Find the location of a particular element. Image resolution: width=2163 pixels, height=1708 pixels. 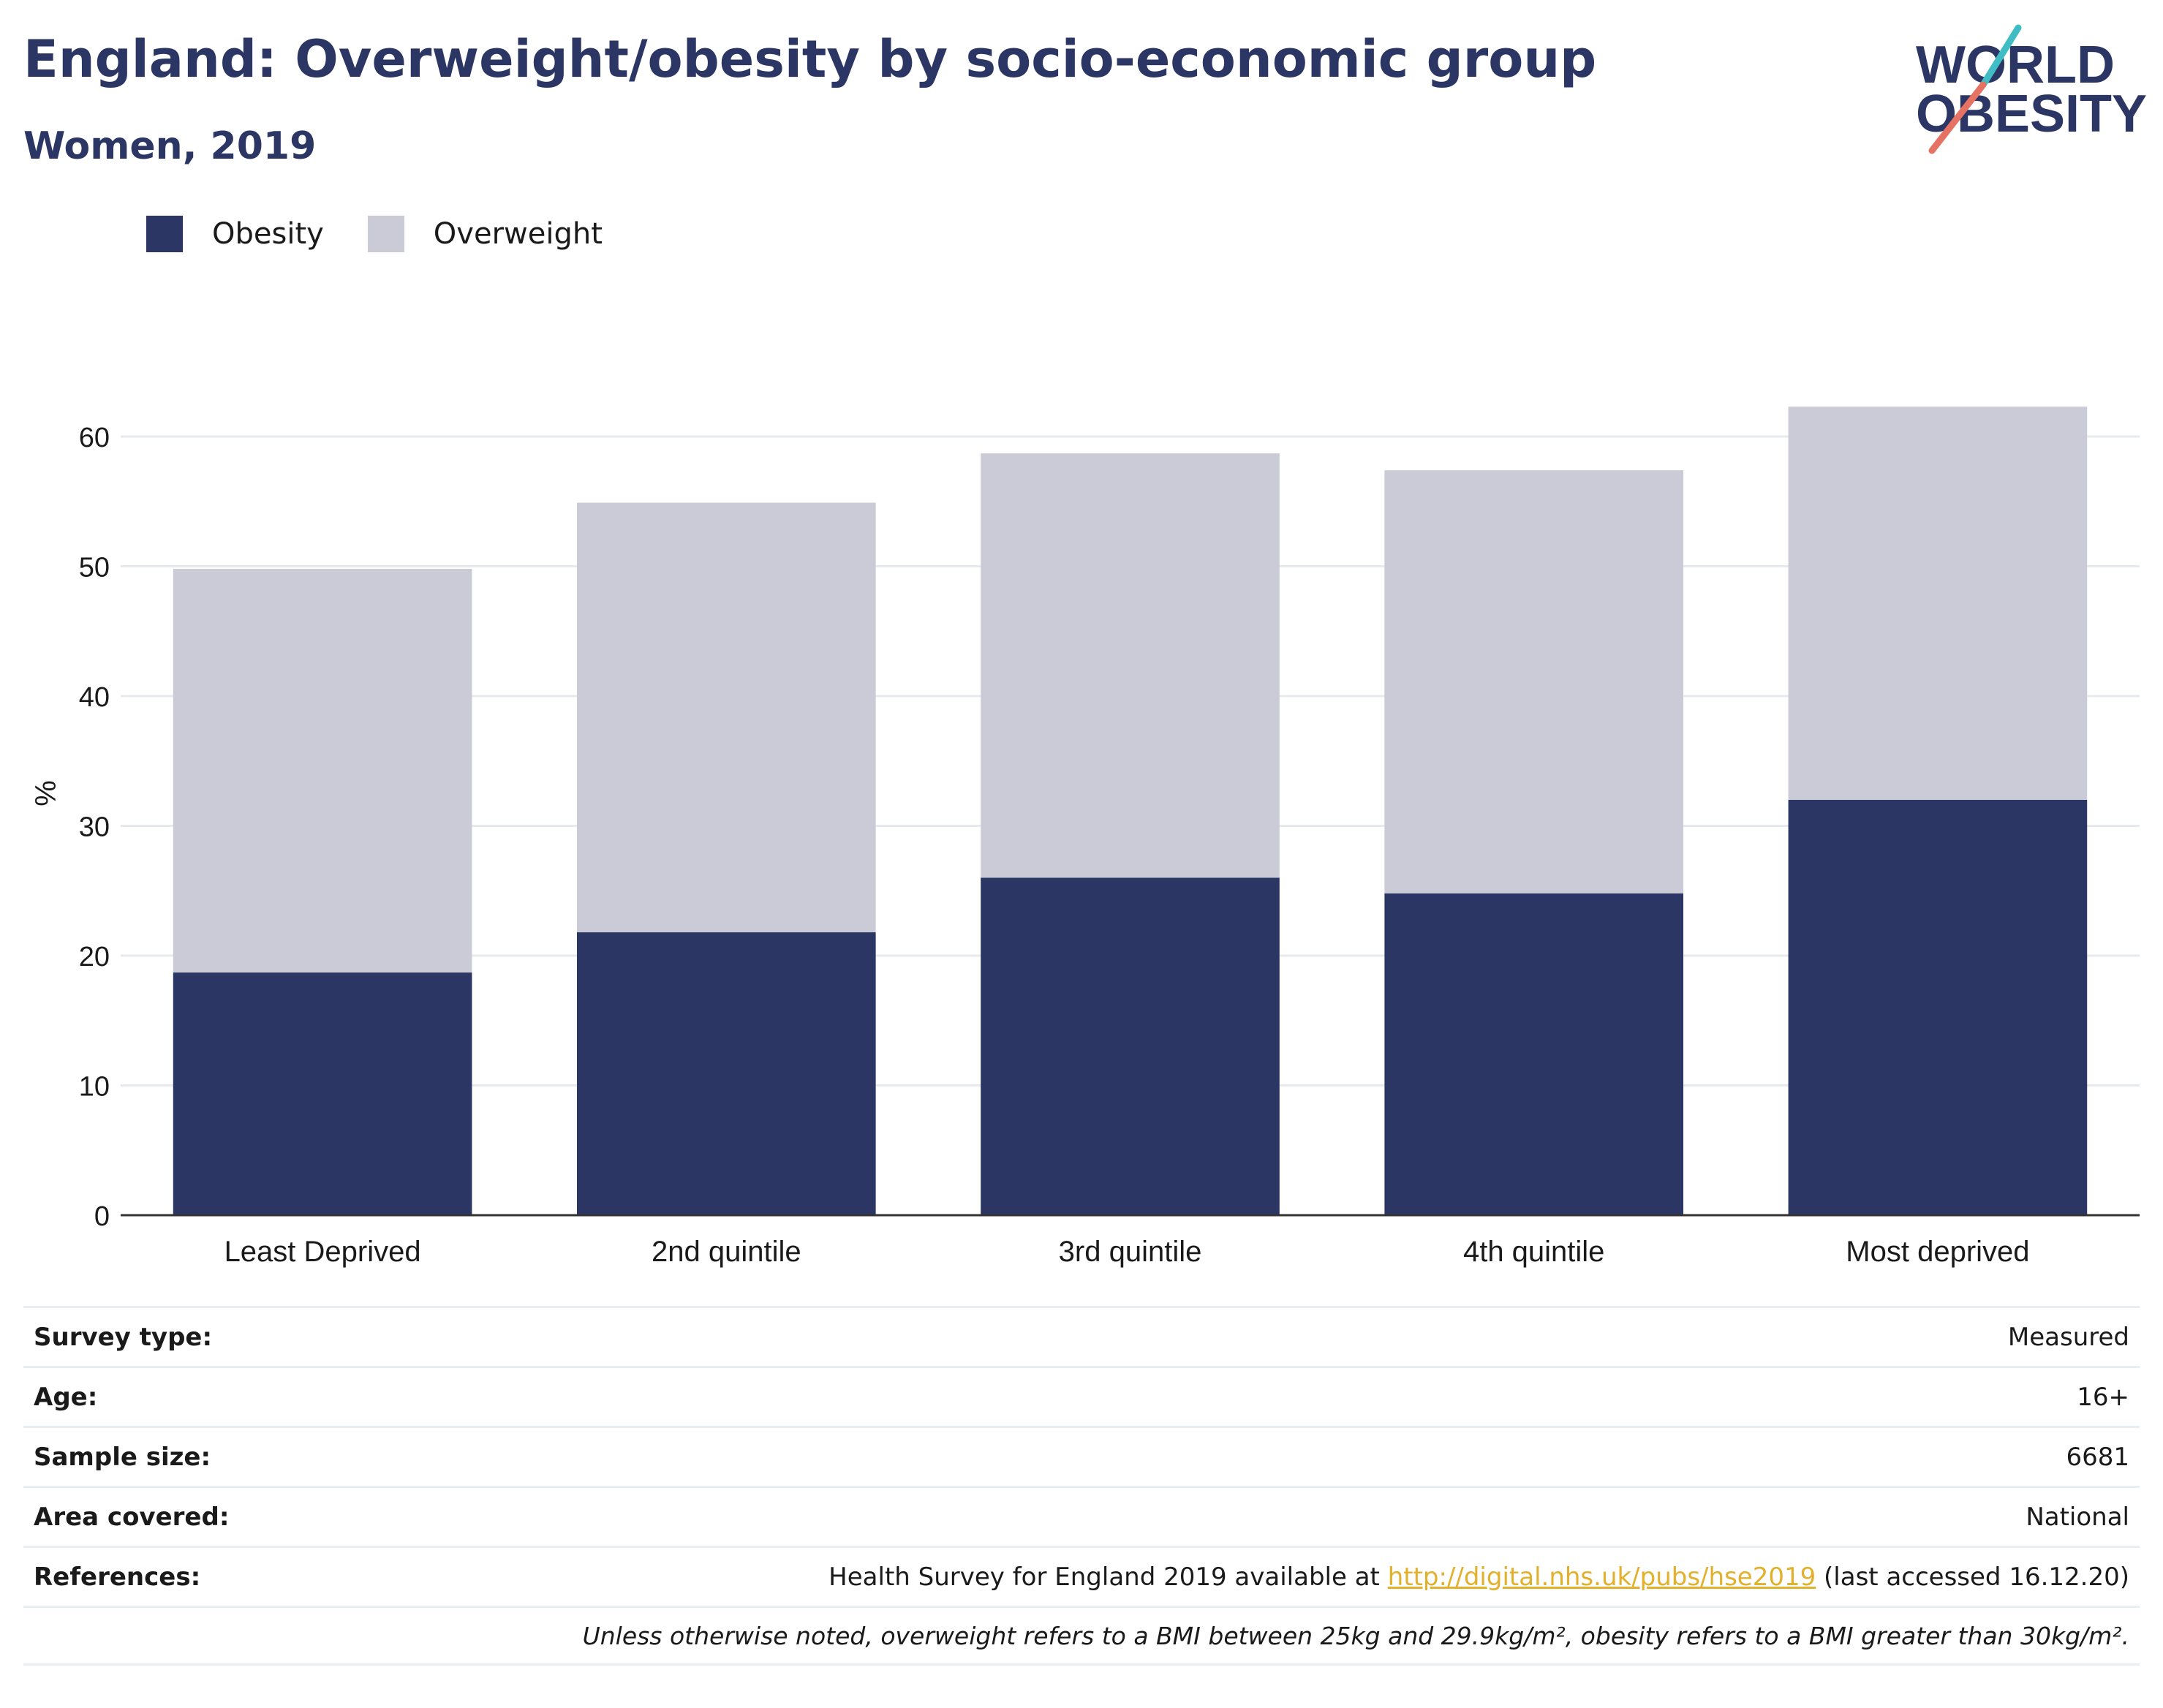

meta-key: References: is located at coordinates (117, 1577).